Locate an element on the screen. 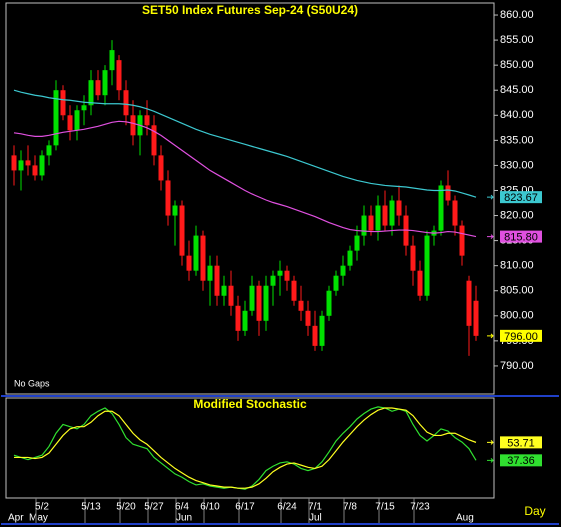  x-tick-label: 6/24 is located at coordinates (287, 507).